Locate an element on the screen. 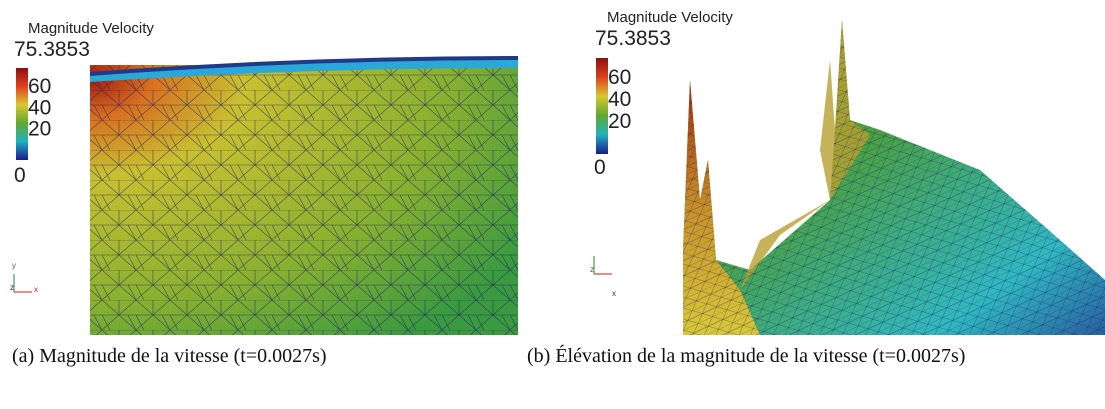  caption-a: (a) Magnitude de la vitesse (t=0.0027s) is located at coordinates (262, 356).